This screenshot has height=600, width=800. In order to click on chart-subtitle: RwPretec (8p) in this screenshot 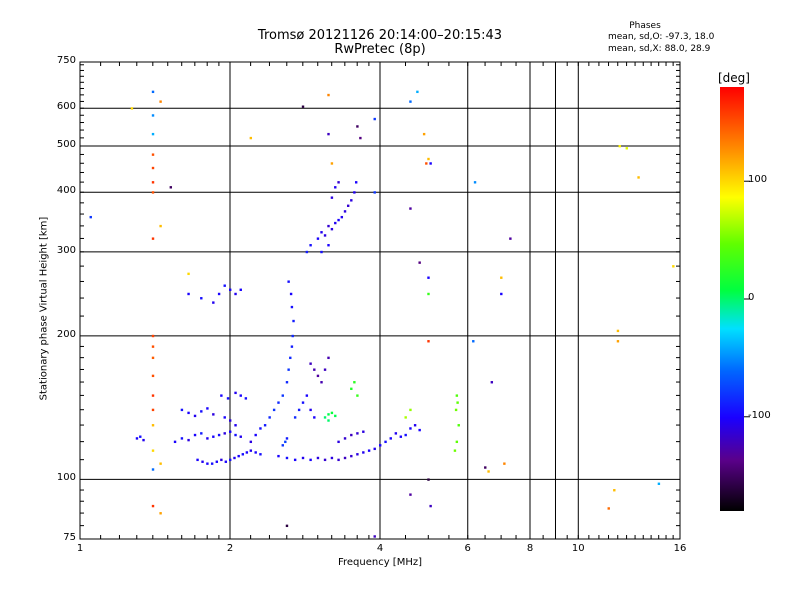, I will do `click(380, 49)`.